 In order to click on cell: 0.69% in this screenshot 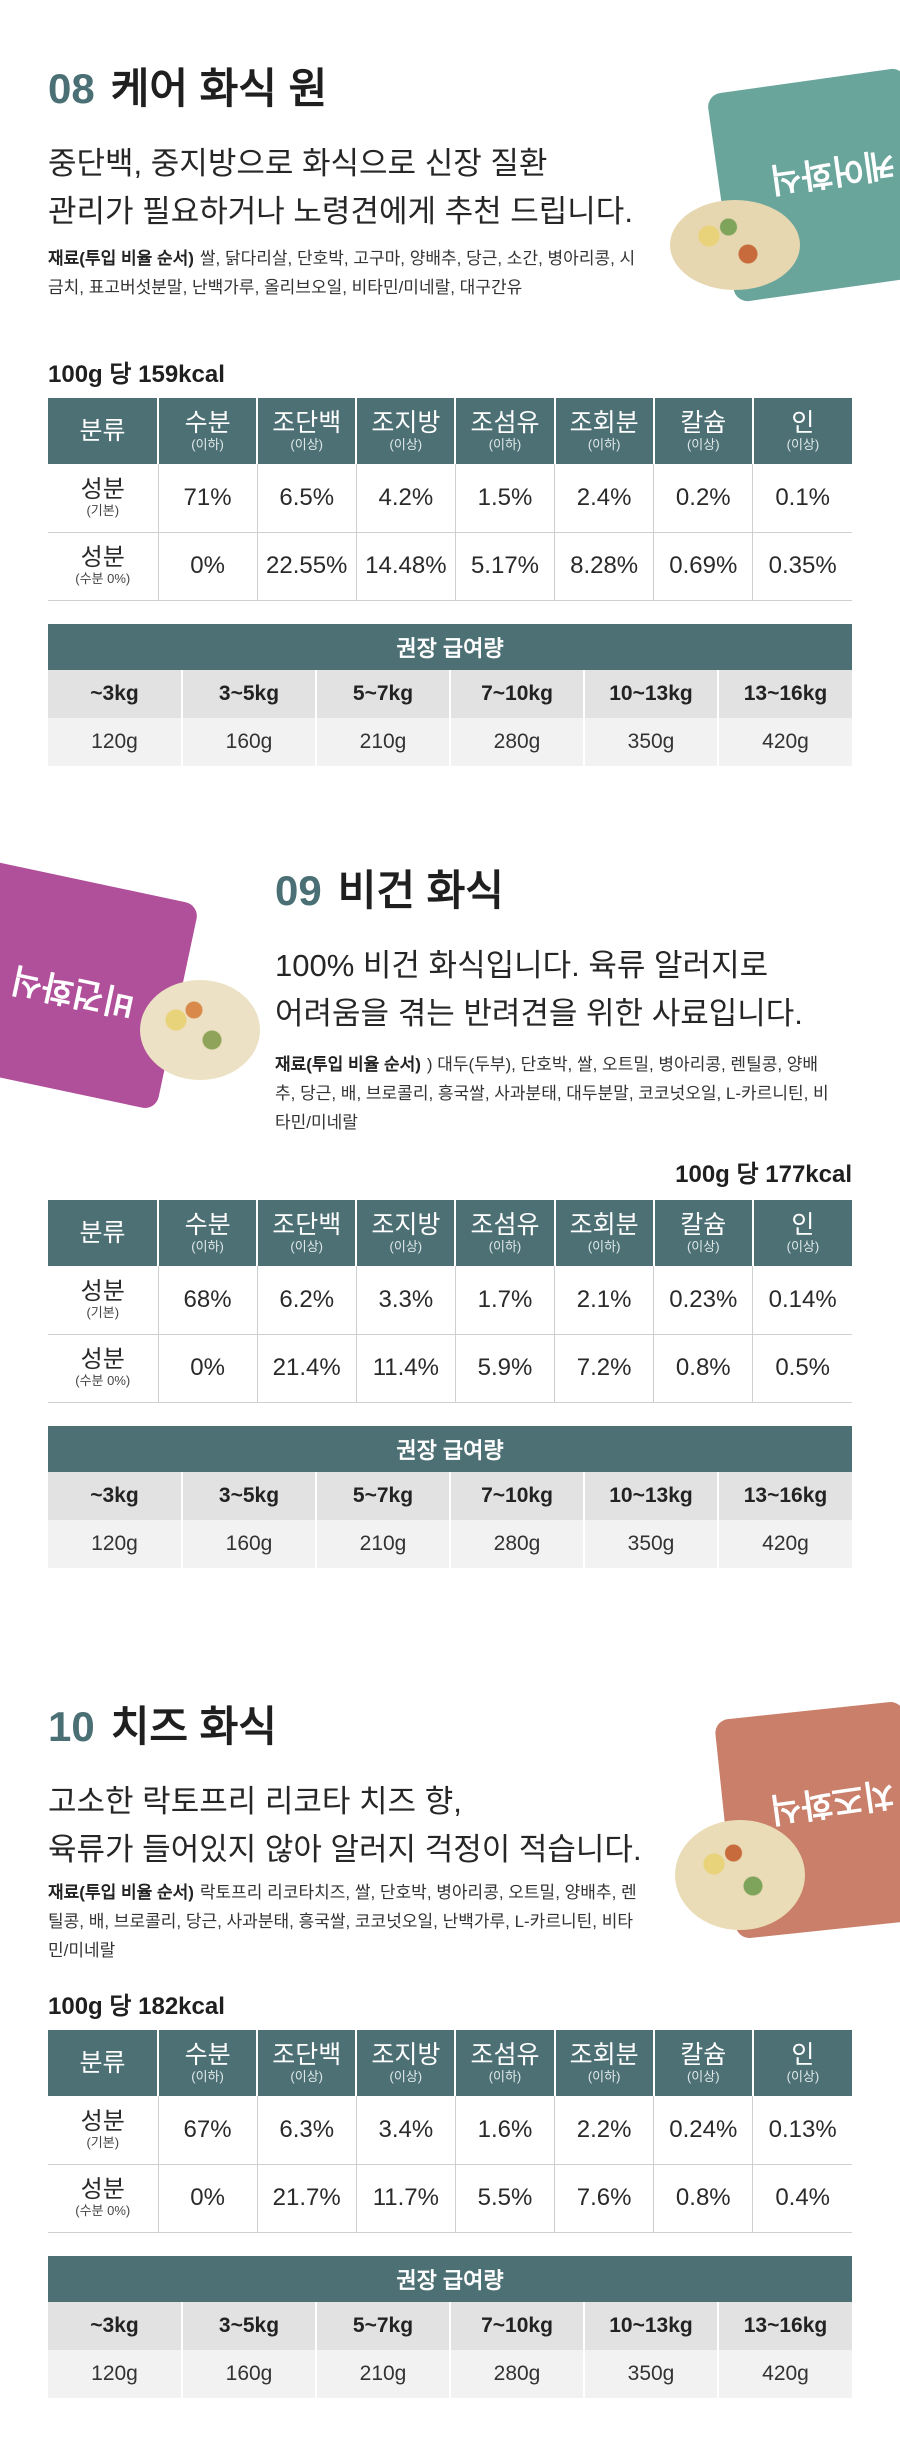, I will do `click(703, 566)`.